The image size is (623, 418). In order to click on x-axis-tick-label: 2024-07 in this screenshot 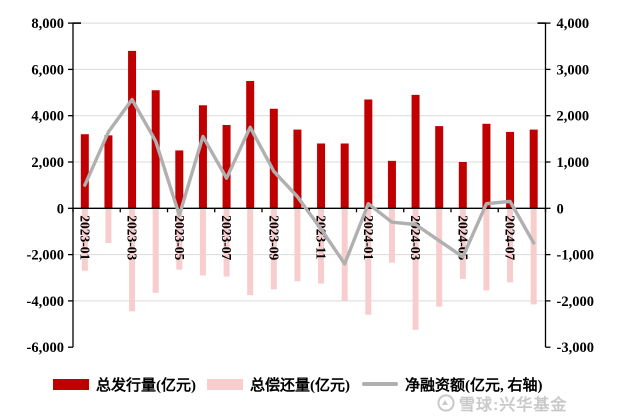, I will do `click(510, 237)`.